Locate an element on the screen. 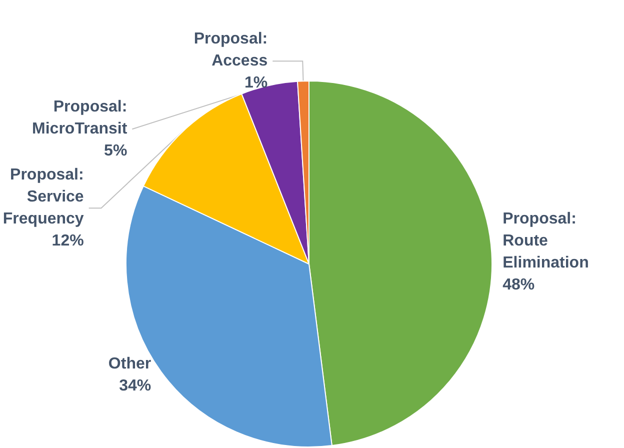 The width and height of the screenshot is (624, 448). slice-label: Other is located at coordinates (130, 364).